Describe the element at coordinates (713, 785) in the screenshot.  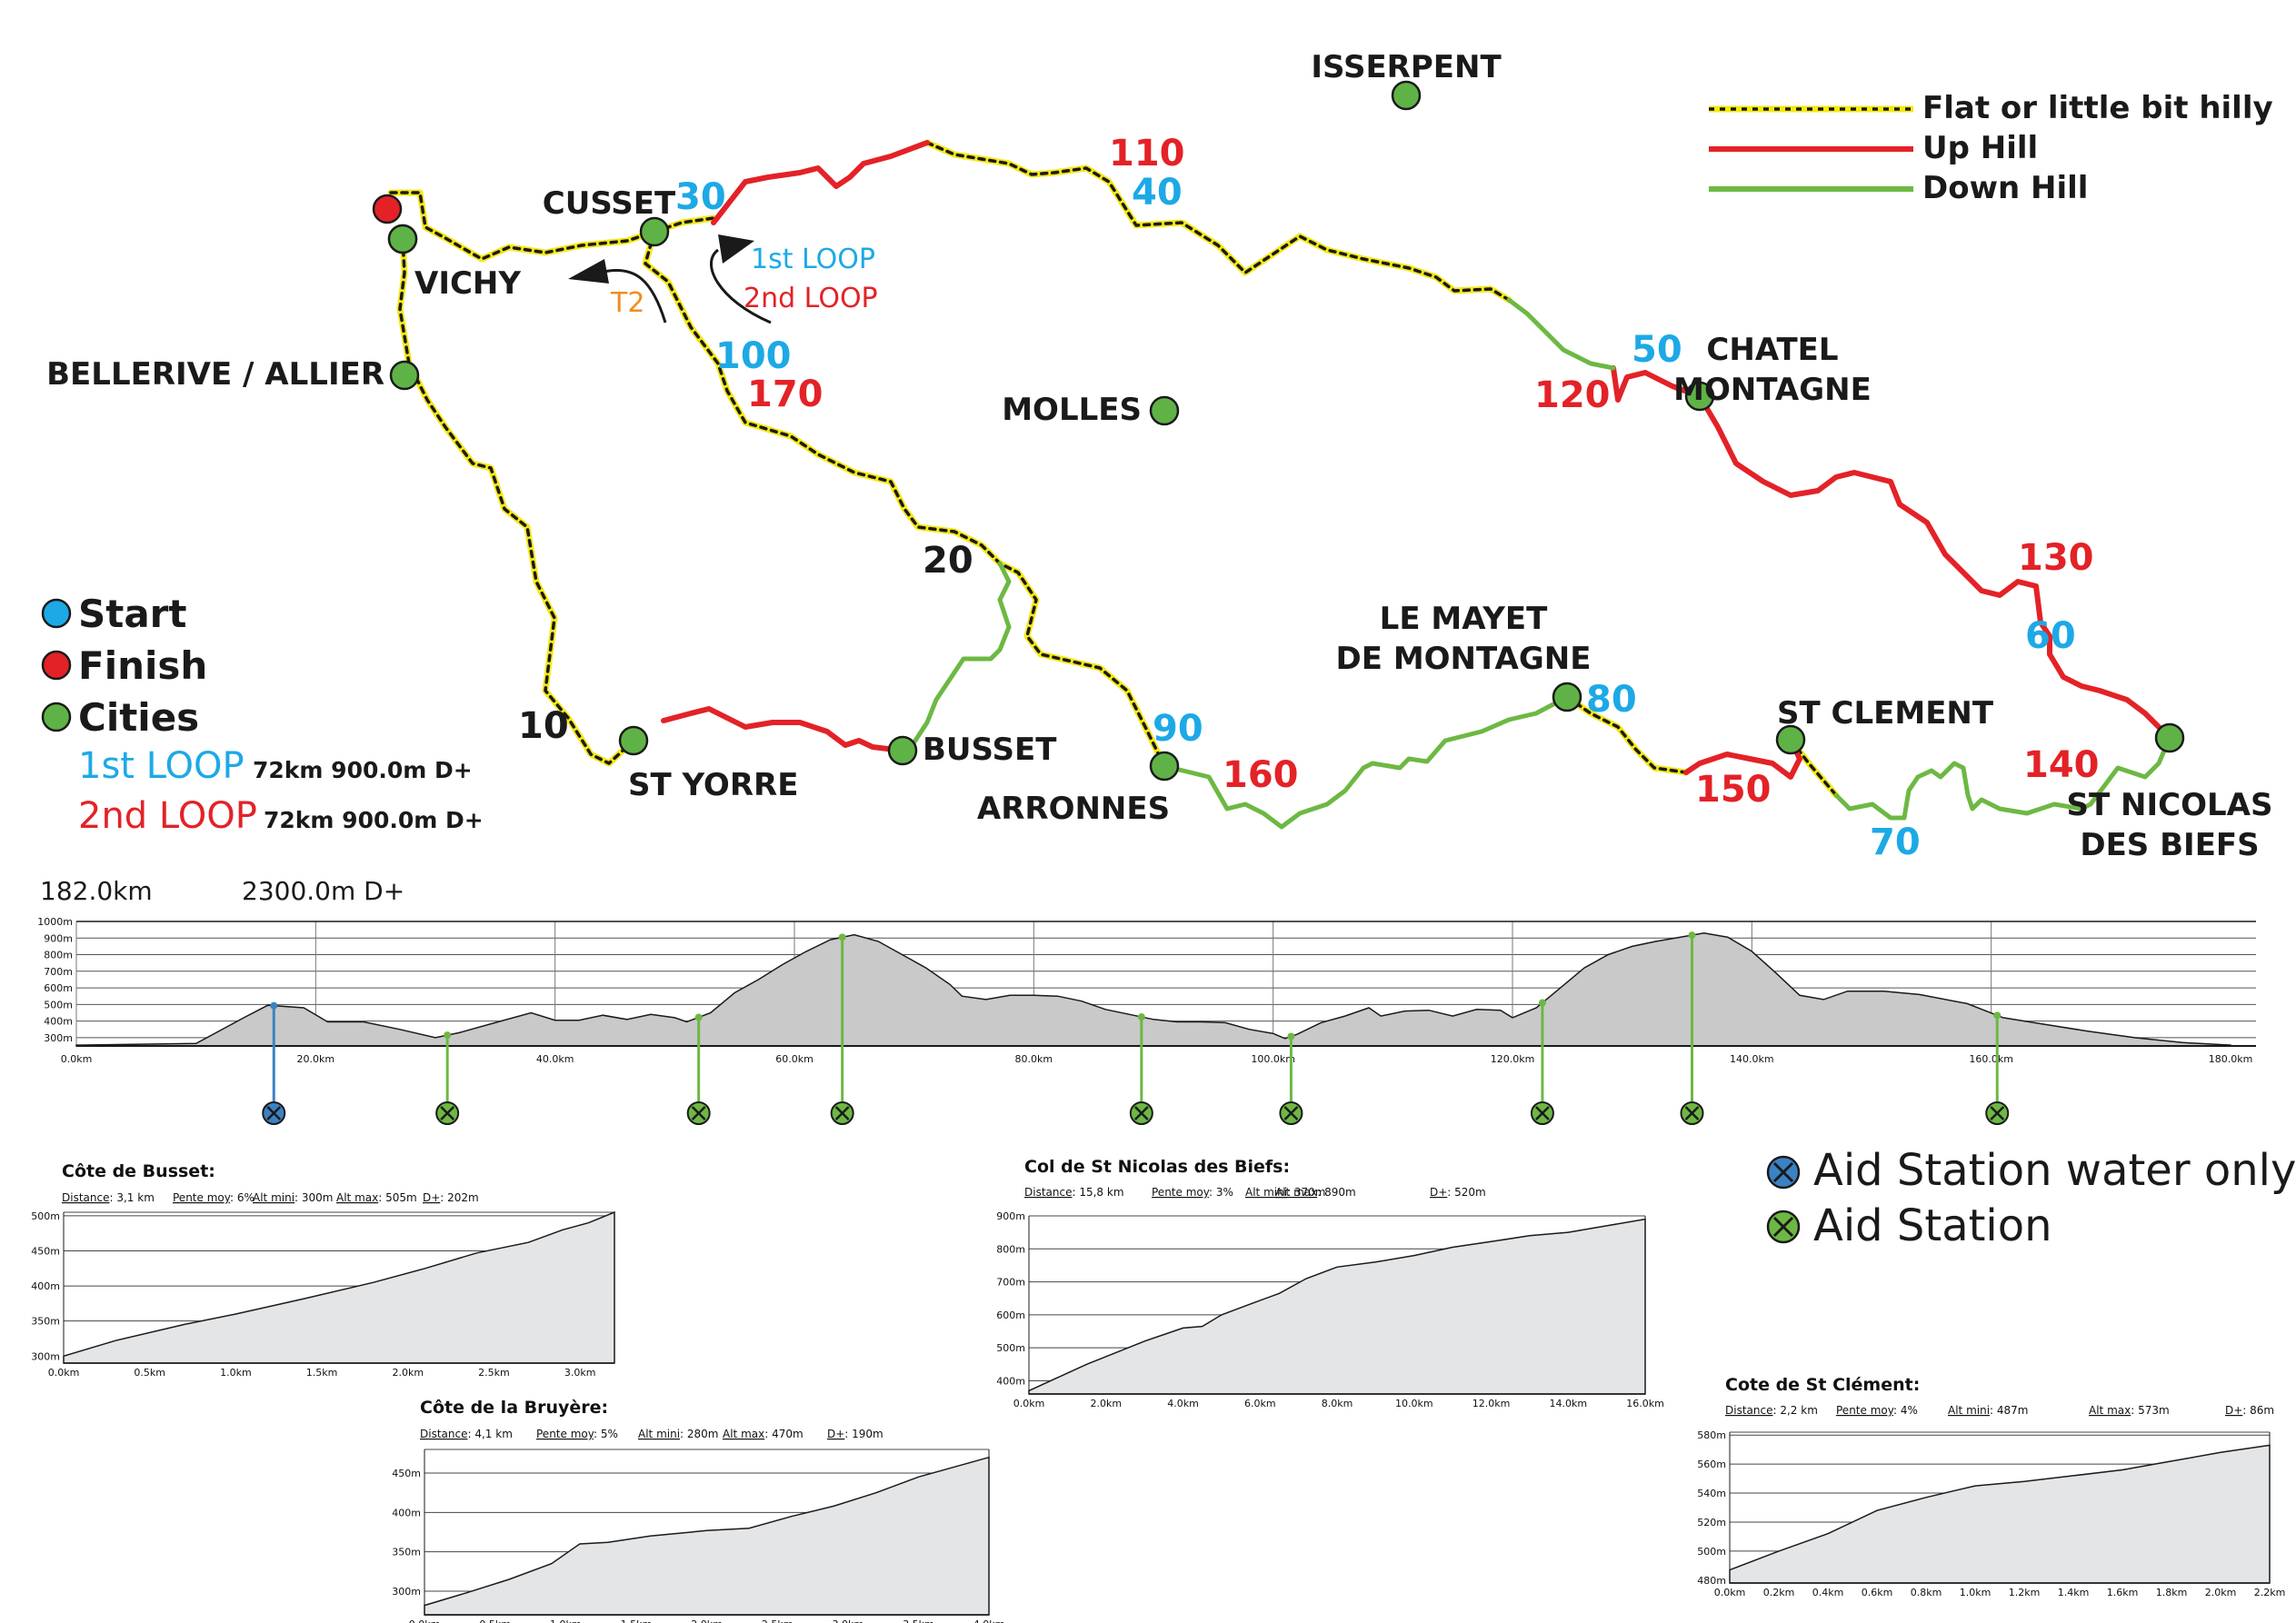
I see `city-label-stYorre: ST YORRE` at that location.